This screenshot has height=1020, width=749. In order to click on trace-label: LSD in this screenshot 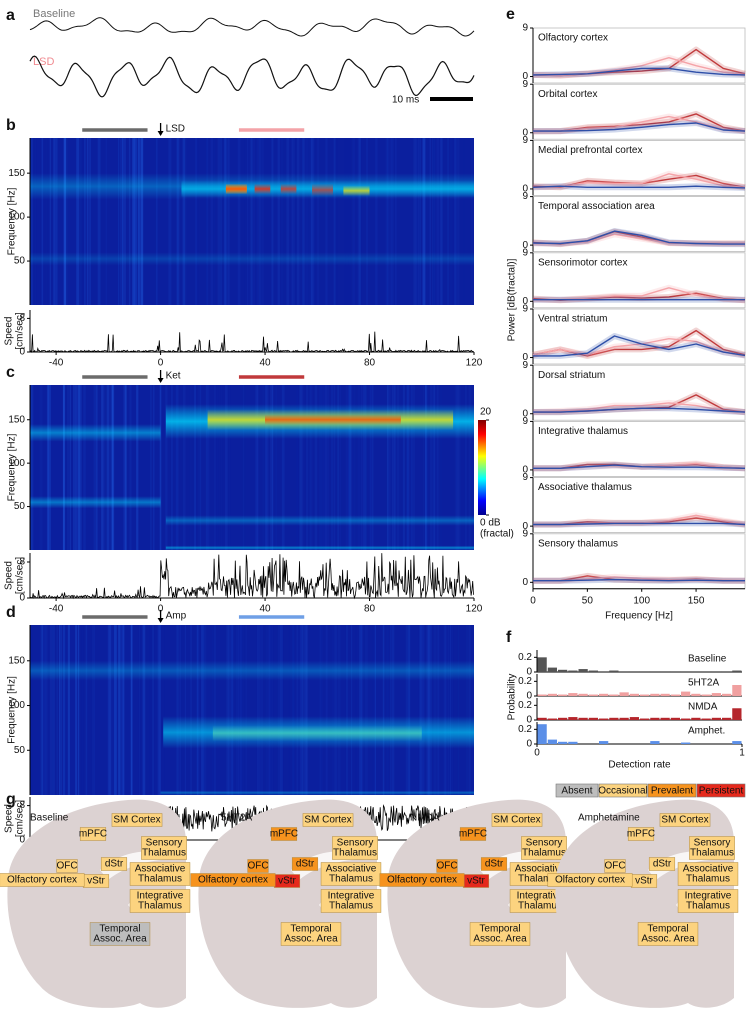, I will do `click(43, 62)`.